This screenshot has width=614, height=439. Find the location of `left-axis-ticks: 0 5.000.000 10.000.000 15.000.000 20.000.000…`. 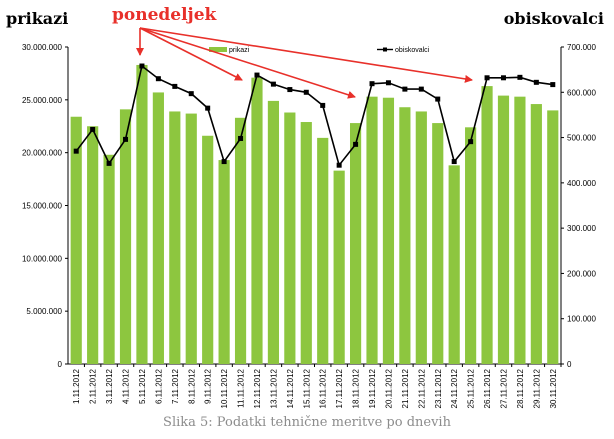

left-axis-ticks: 0 5.000.000 10.000.000 15.000.000 20.000.000… is located at coordinates (45, 206).